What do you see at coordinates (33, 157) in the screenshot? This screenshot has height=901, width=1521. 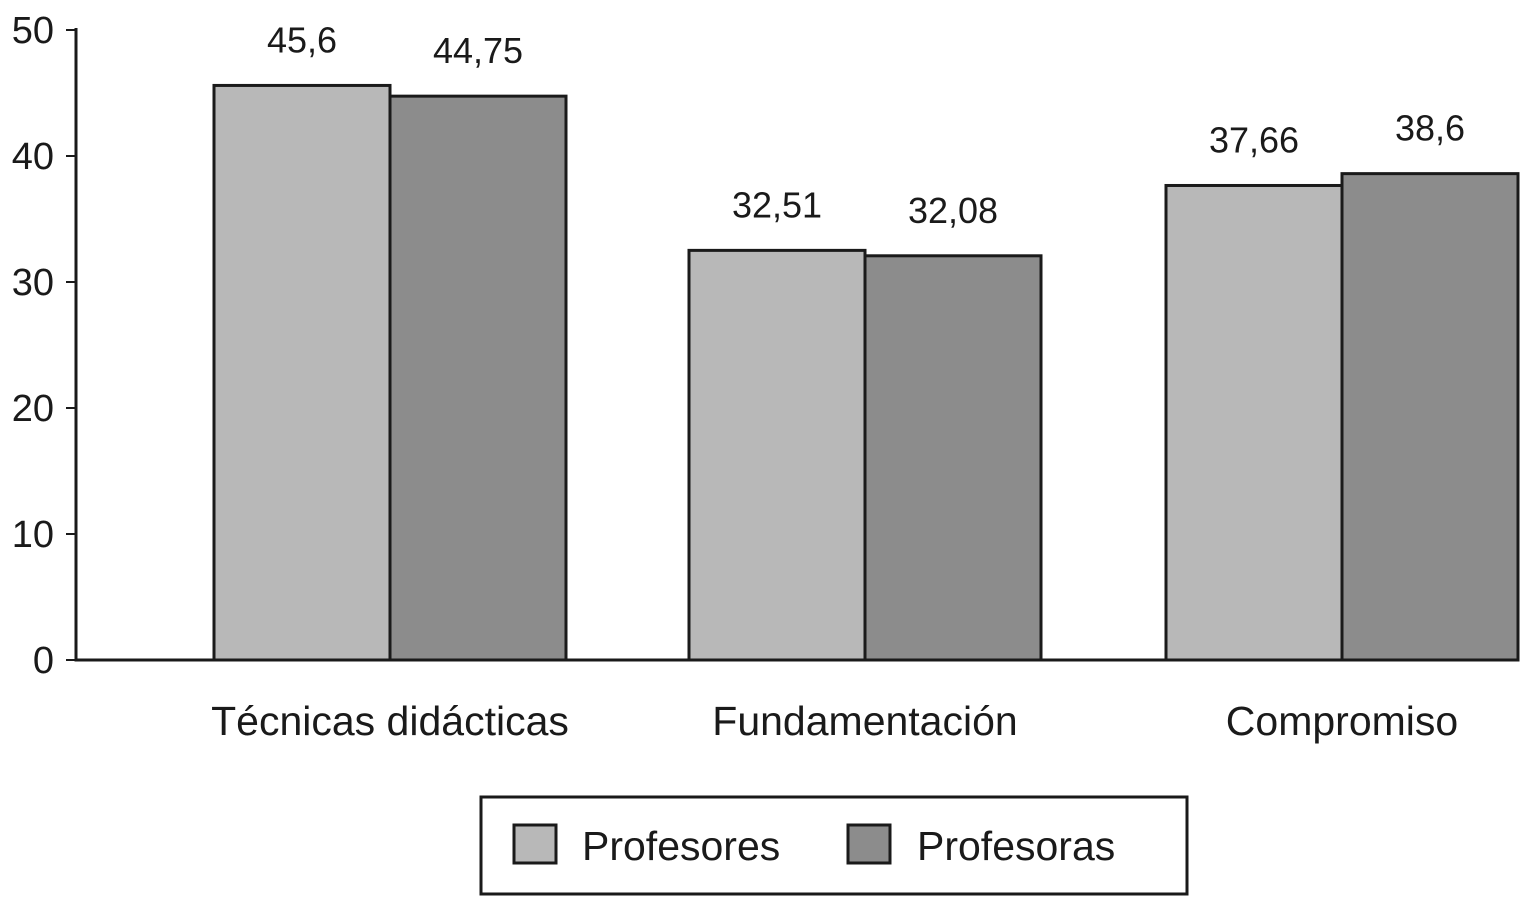 I see `y-tick-label: 40` at bounding box center [33, 157].